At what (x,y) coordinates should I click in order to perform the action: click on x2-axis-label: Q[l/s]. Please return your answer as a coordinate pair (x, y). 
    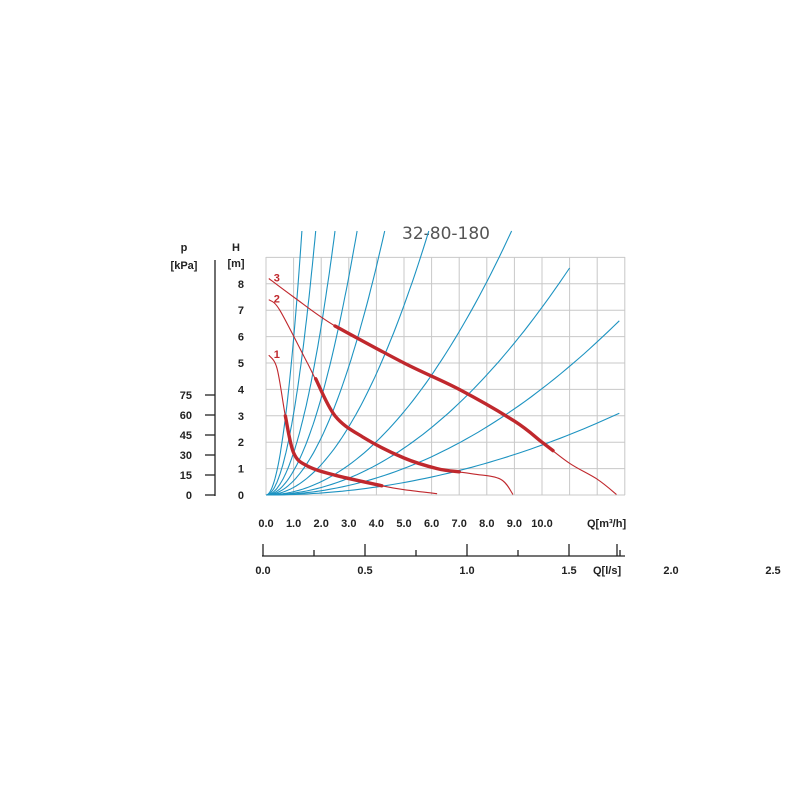
    Looking at the image, I should click on (607, 571).